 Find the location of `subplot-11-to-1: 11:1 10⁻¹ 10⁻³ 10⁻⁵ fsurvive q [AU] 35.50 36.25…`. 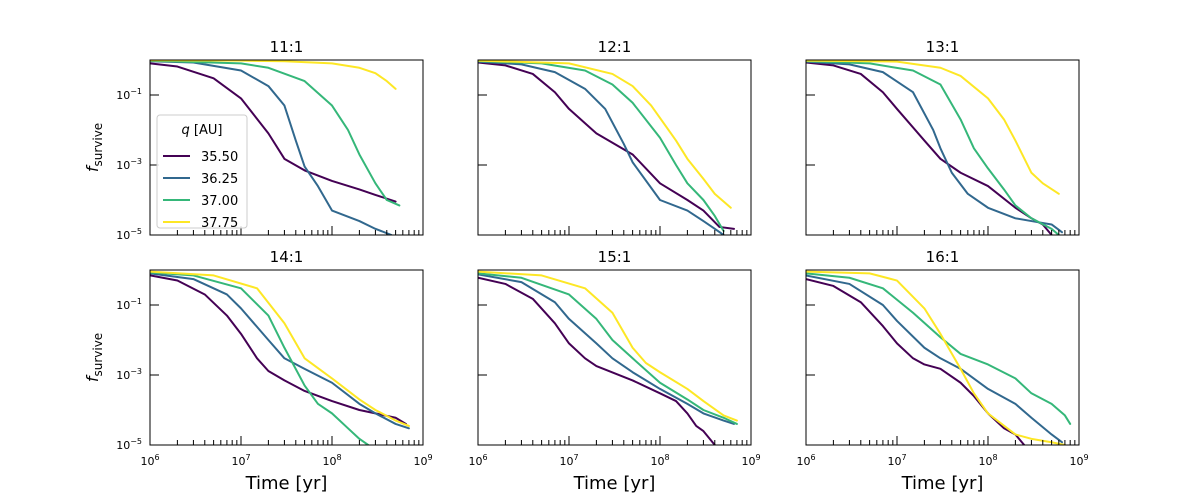

subplot-11-to-1: 11:1 10⁻¹ 10⁻³ 10⁻⁵ fsurvive q [AU] 35.50 36.25… is located at coordinates (253, 140).